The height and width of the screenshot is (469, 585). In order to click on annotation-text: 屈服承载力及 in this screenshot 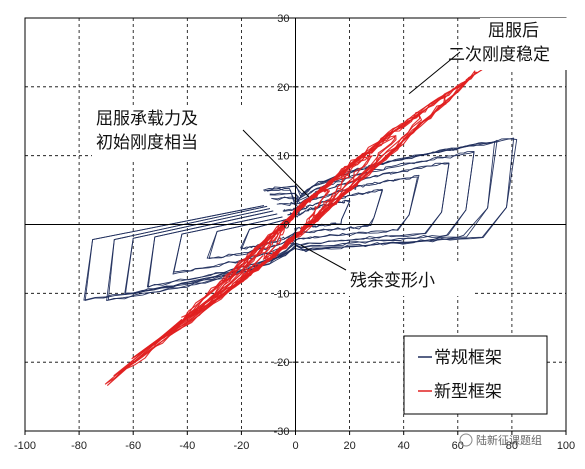, I will do `click(147, 119)`.